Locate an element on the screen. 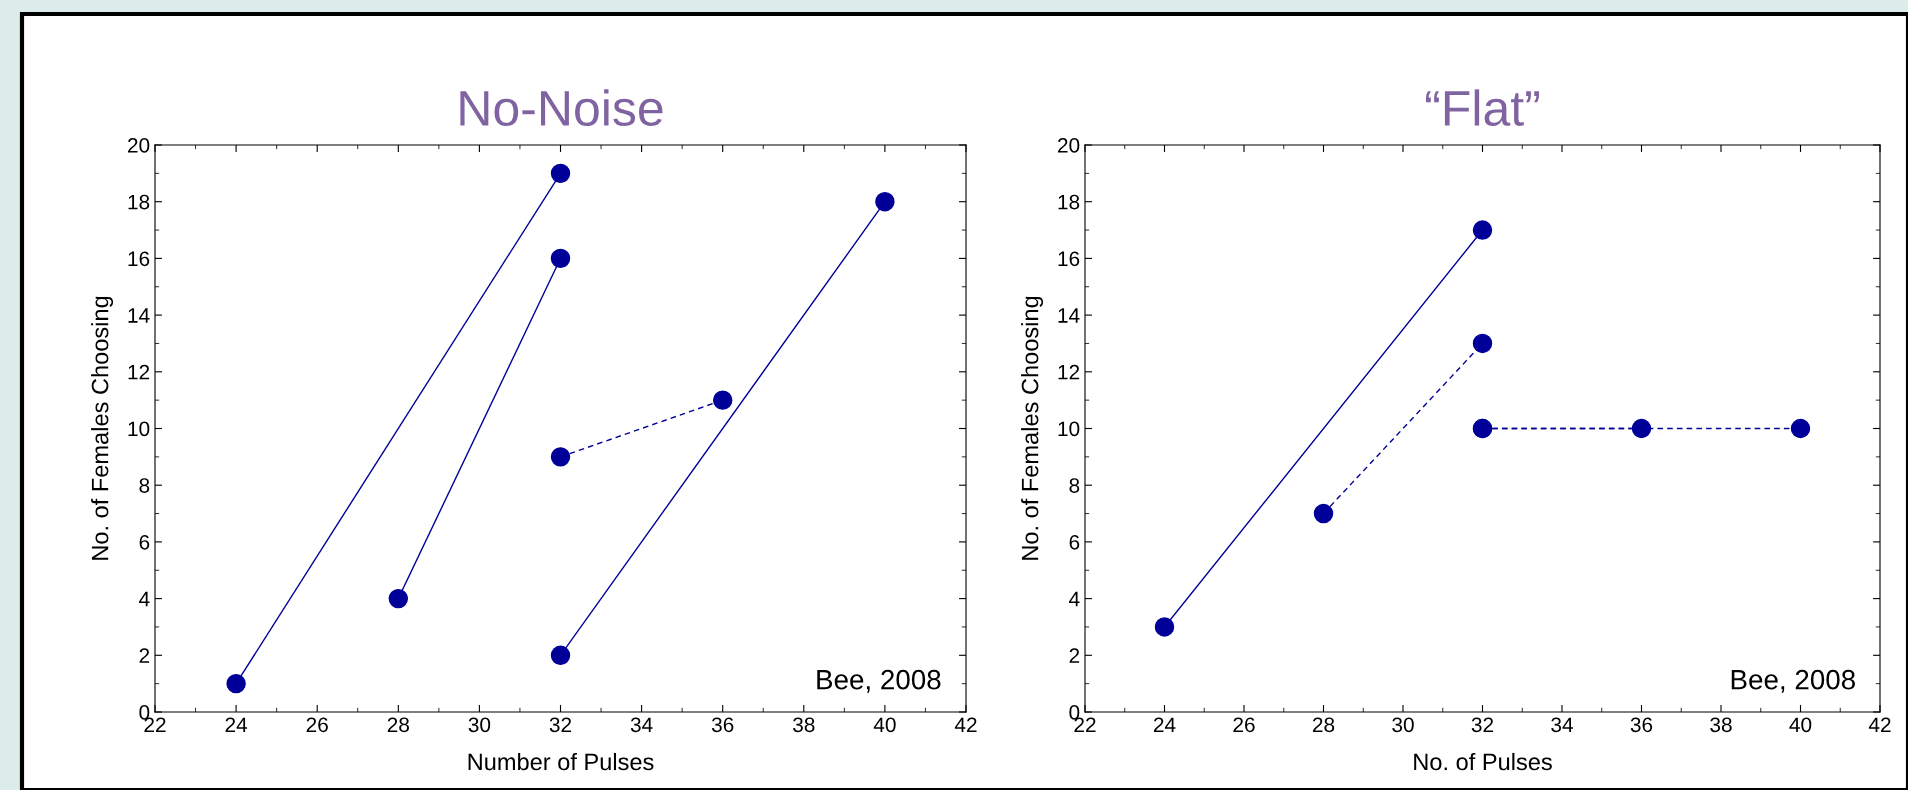  x-axis-title: Number of Pulses is located at coordinates (561, 761).